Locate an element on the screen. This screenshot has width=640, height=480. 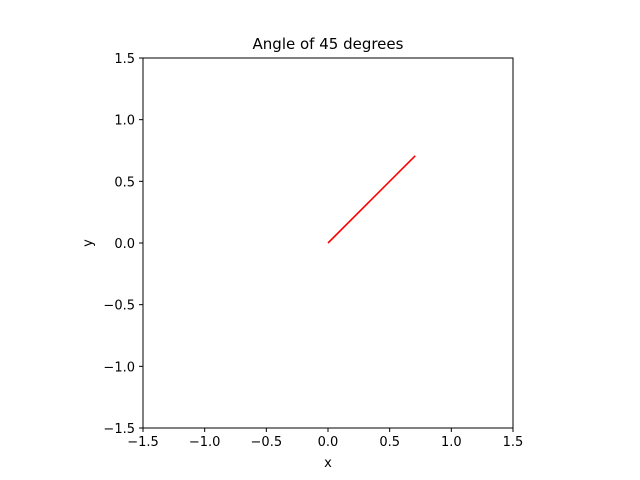
x-tick-label: −1.5 is located at coordinates (143, 442).